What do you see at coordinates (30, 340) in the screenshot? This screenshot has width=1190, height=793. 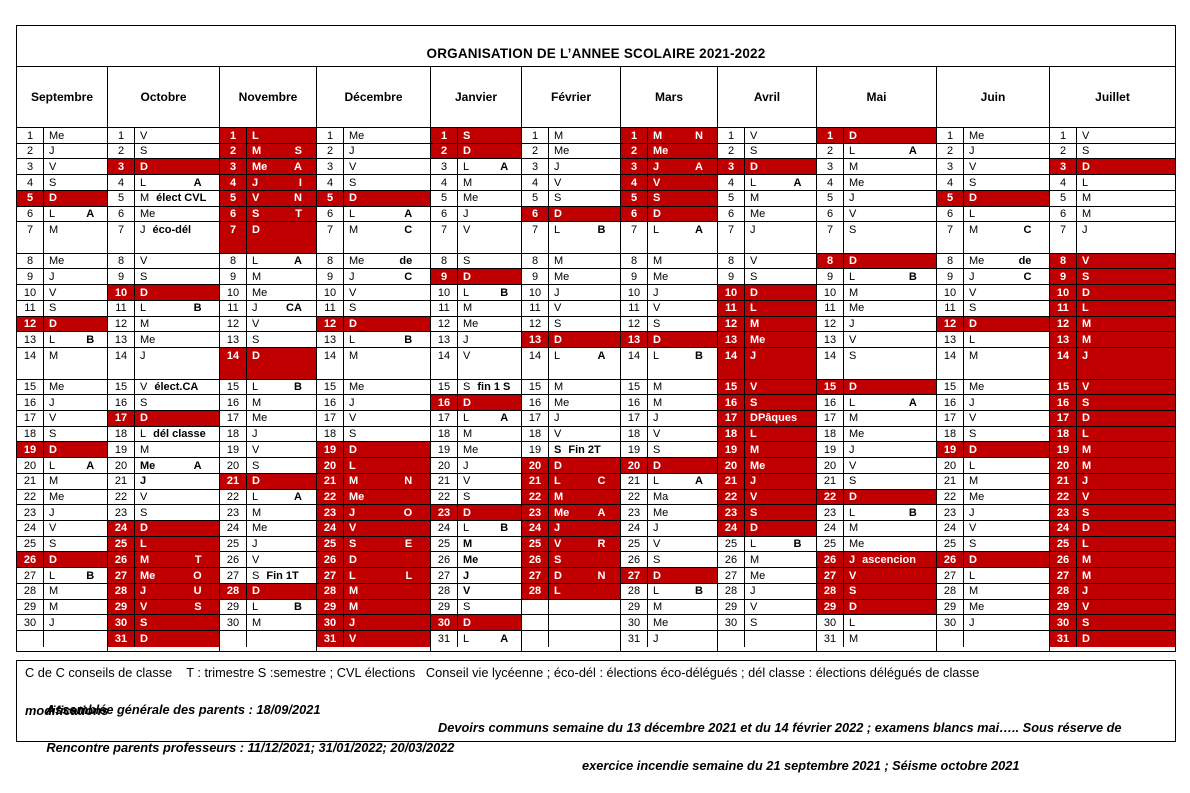 I see `day-number: 13` at bounding box center [30, 340].